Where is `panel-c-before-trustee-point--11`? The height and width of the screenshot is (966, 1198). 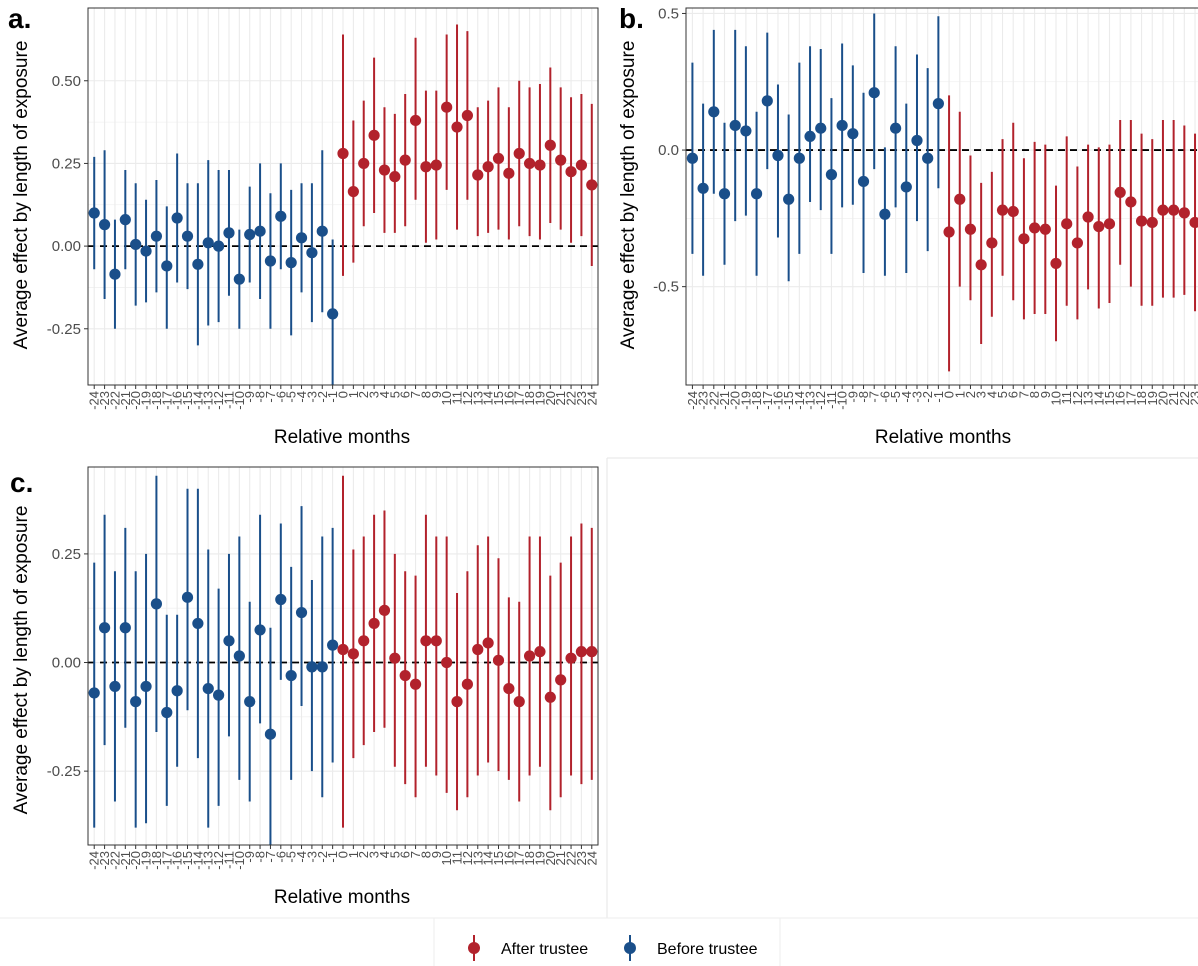
panel-c-before-trustee-point--11 is located at coordinates (229, 641).